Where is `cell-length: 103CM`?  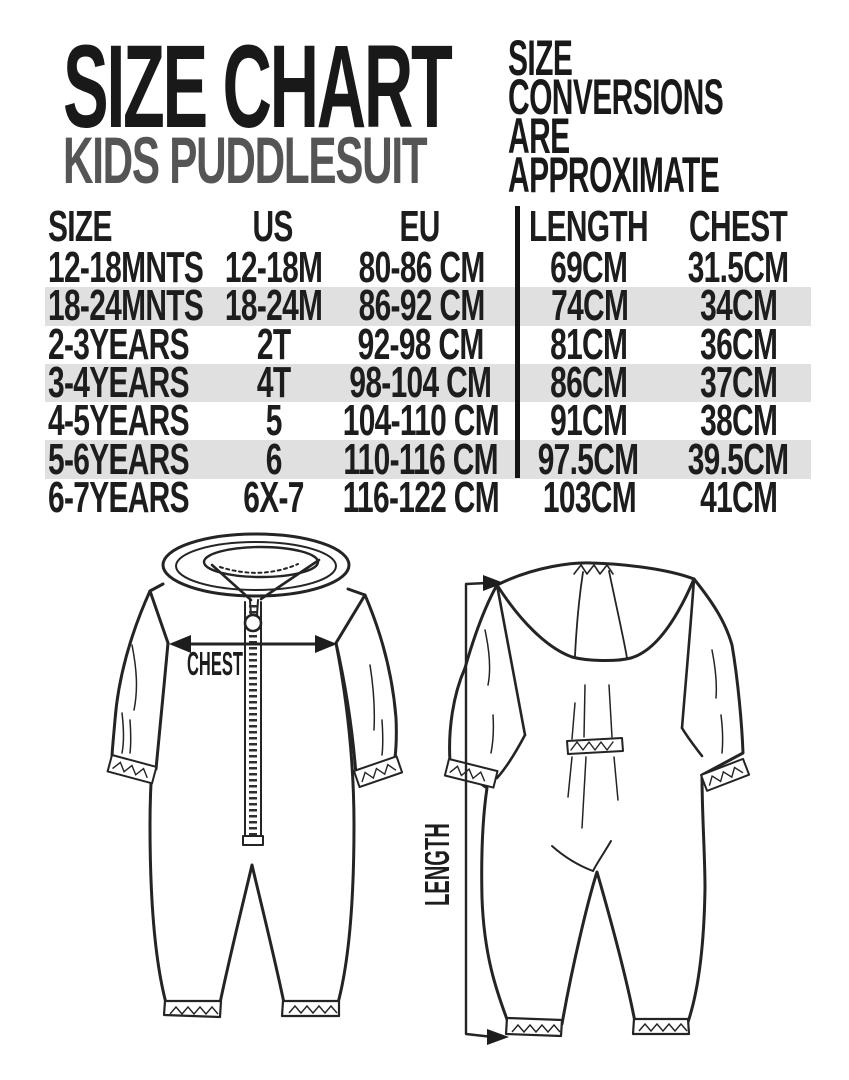
cell-length: 103CM is located at coordinates (589, 497).